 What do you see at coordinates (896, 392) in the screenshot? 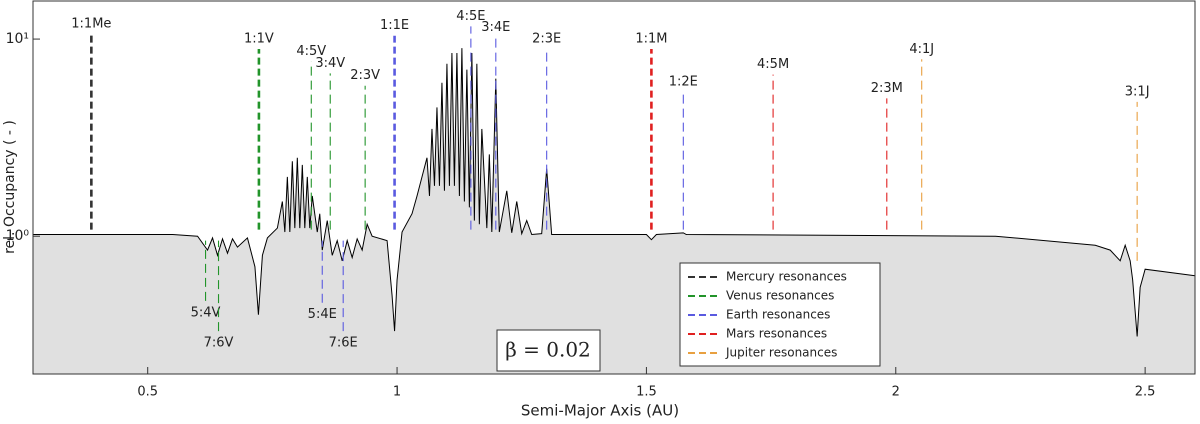
I see `x-tick-label: 2` at bounding box center [896, 392].